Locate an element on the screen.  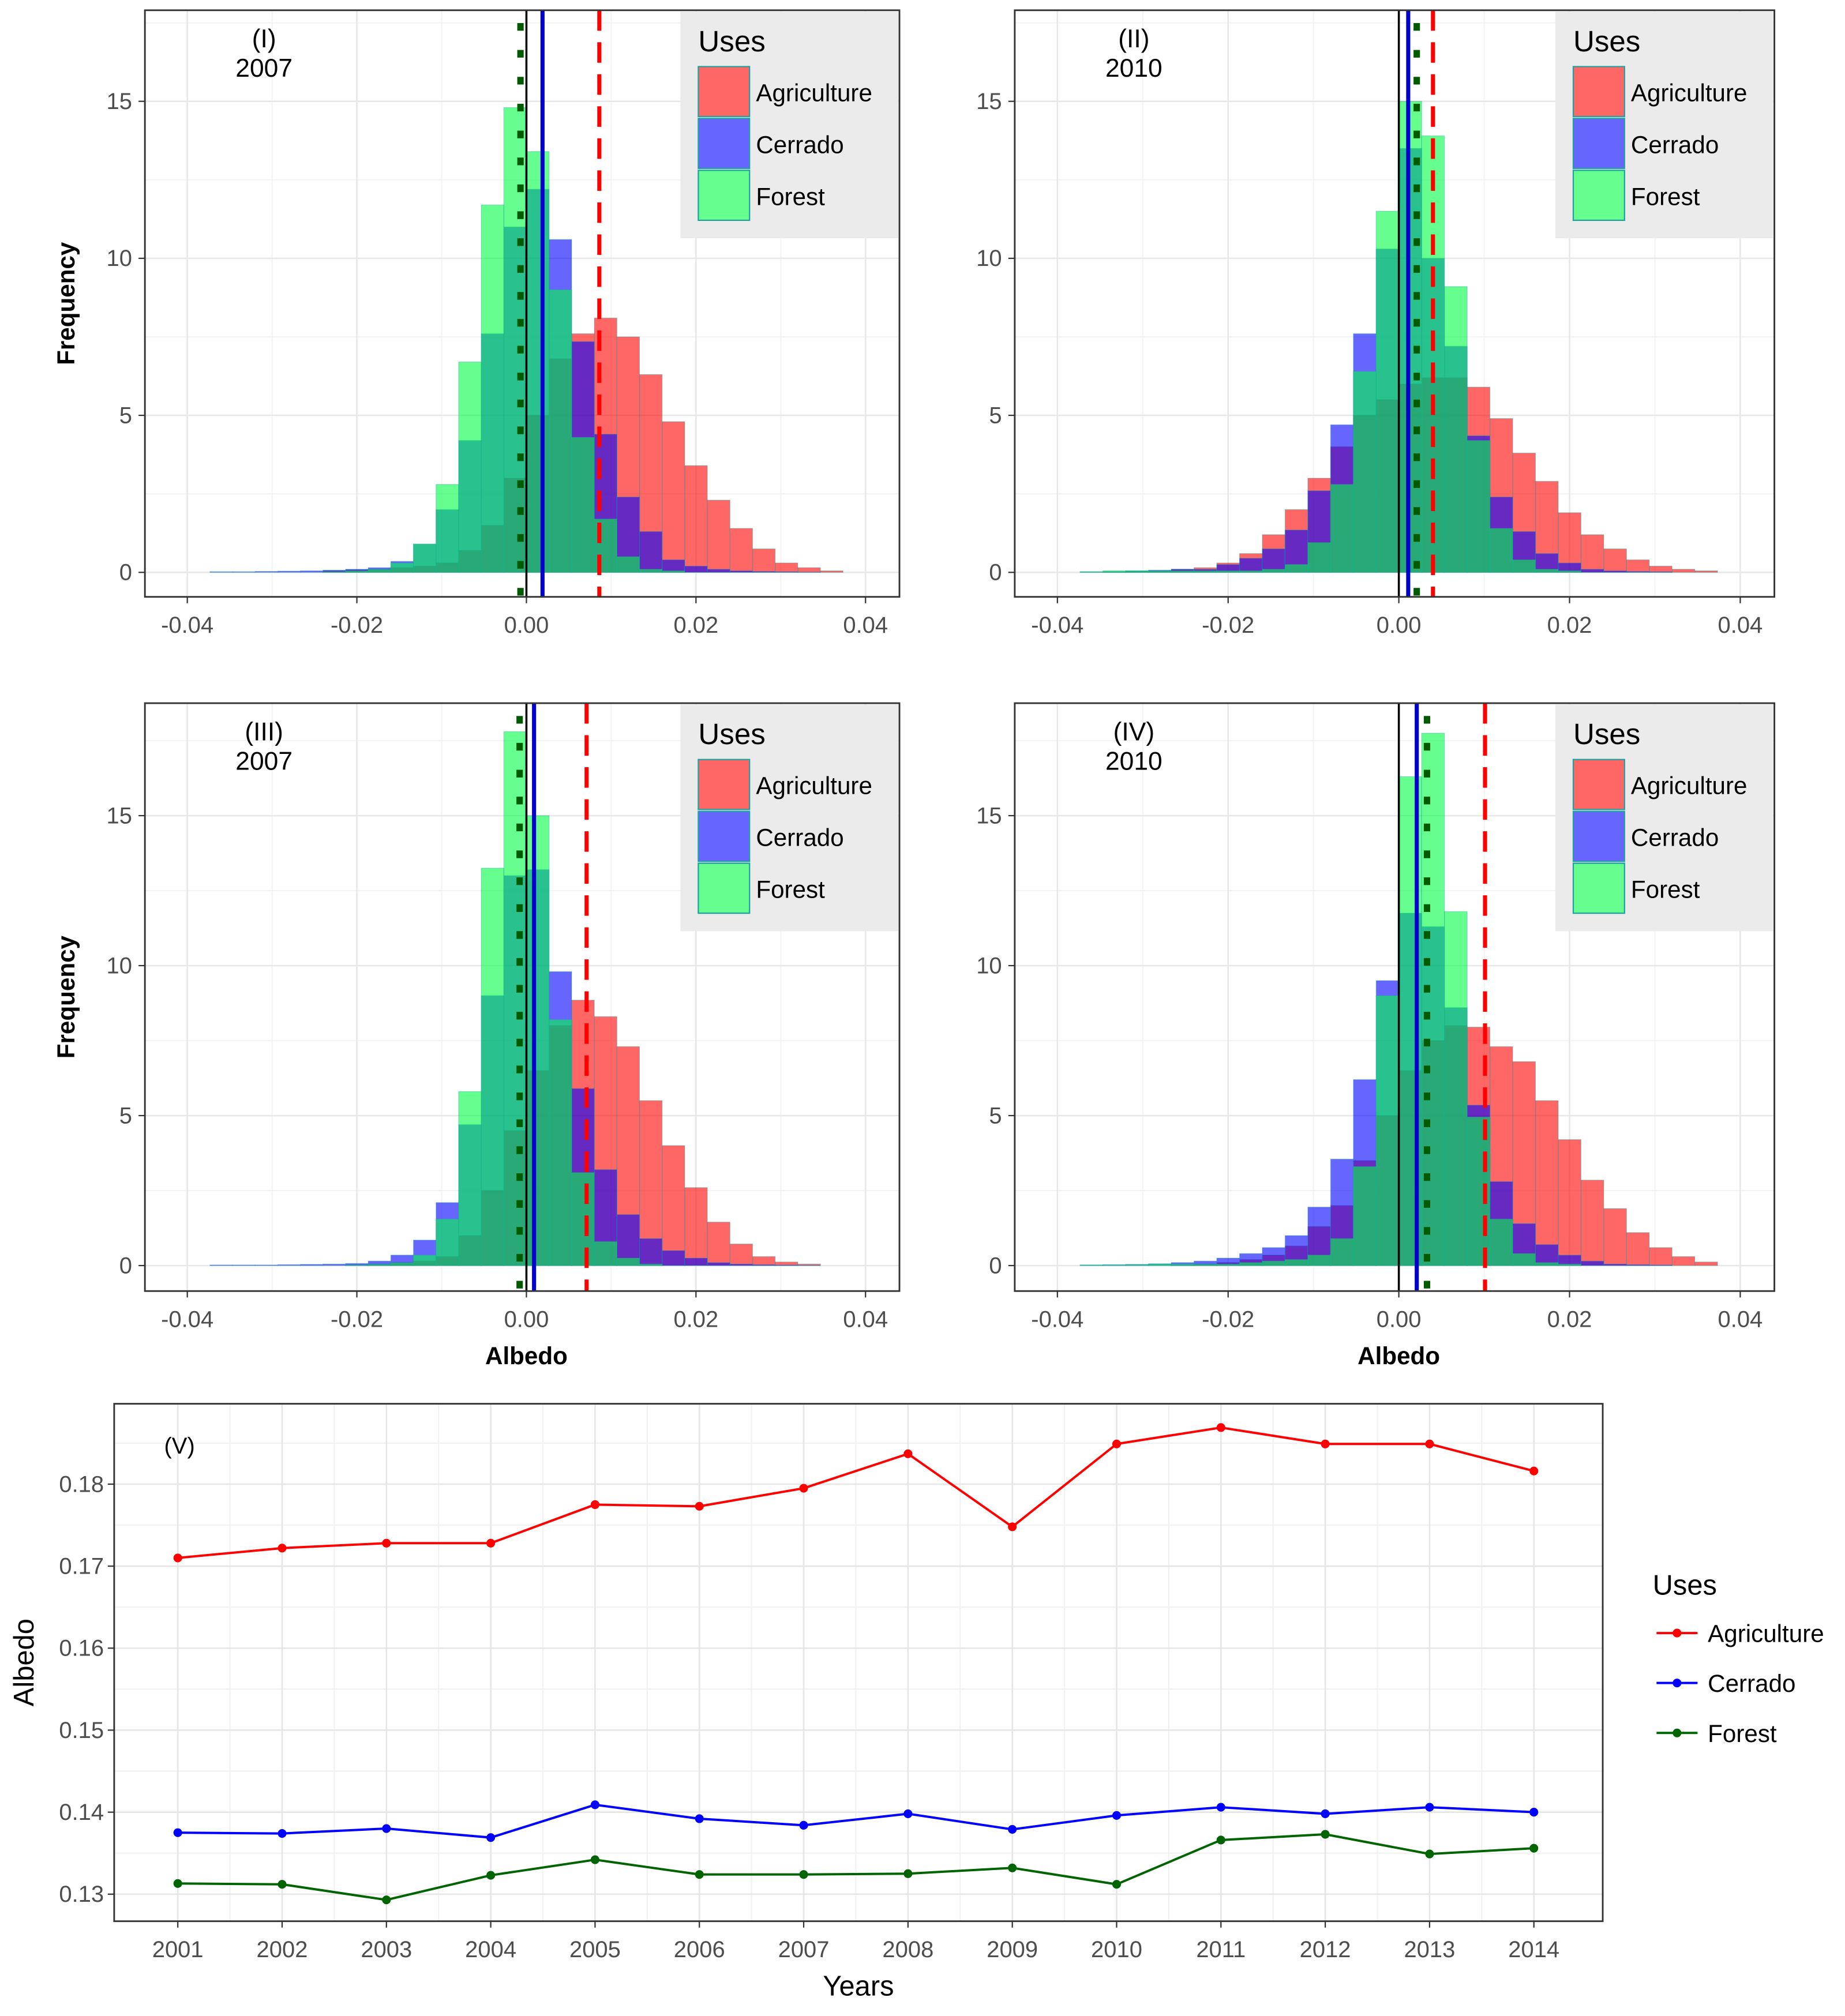
line-cerrado is located at coordinates (856, 1821).